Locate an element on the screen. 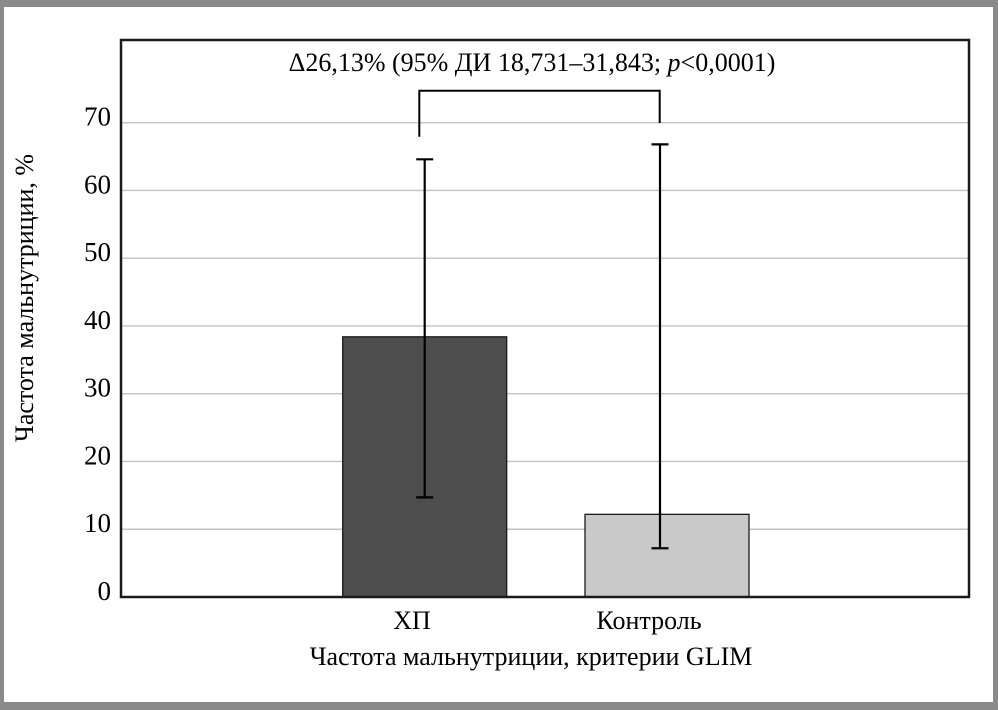 The width and height of the screenshot is (998, 710). y-tick-label-20: 20 is located at coordinates (97, 455).